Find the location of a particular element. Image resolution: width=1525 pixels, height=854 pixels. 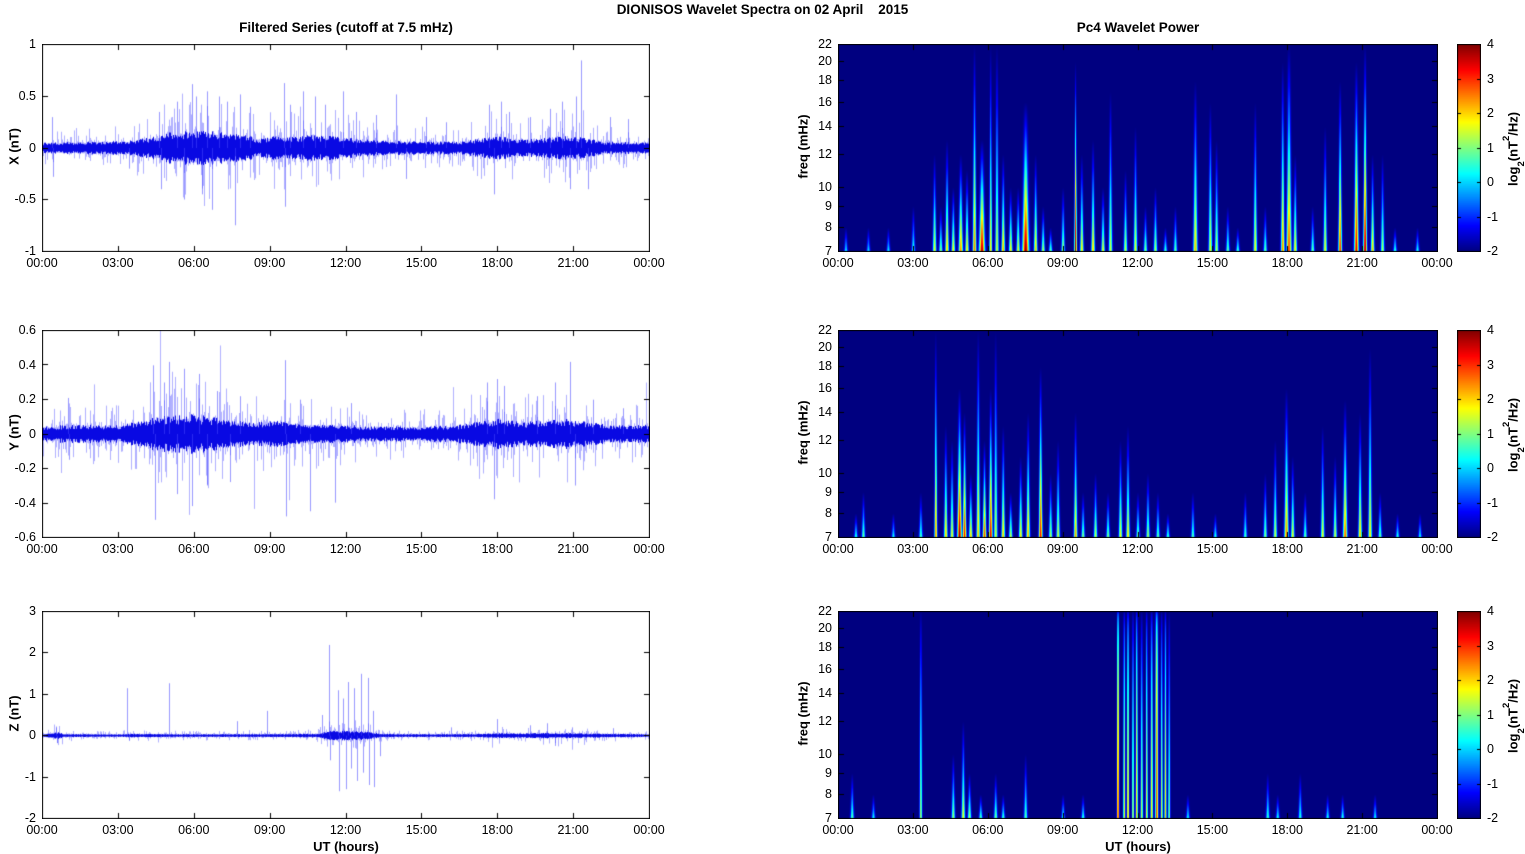

y-tick-label: 0.2 is located at coordinates (27, 399).